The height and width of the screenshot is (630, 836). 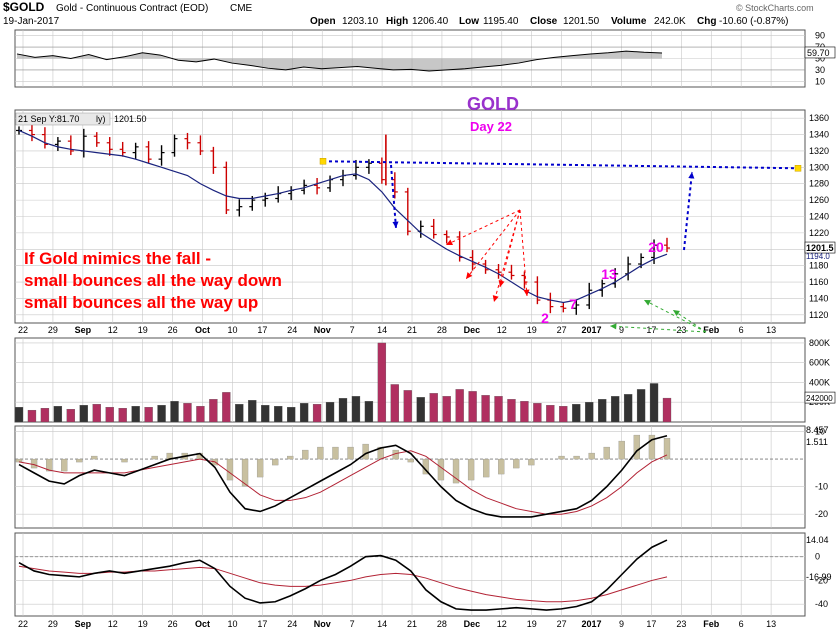 What do you see at coordinates (820, 81) in the screenshot?
I see `rsi-tick-label: 10` at bounding box center [820, 81].